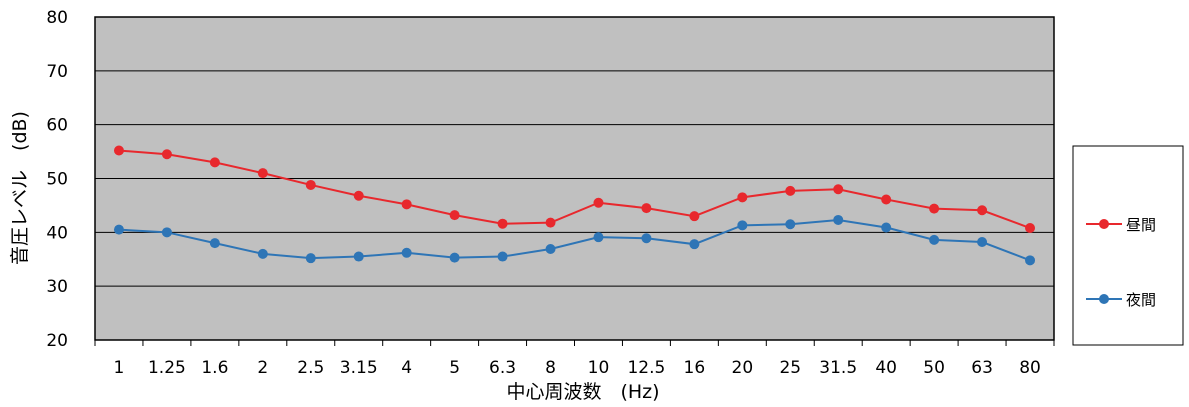 The width and height of the screenshot is (1189, 407). I want to click on x-tick-label: 80, so click(1030, 368).